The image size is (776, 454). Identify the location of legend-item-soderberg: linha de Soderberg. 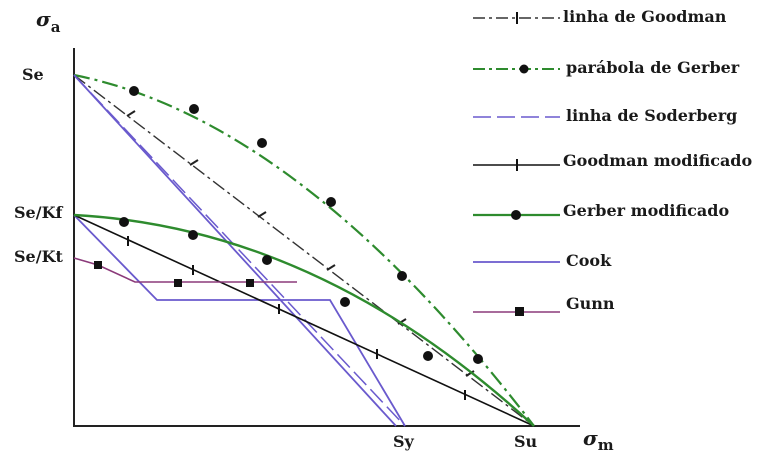
(605, 115).